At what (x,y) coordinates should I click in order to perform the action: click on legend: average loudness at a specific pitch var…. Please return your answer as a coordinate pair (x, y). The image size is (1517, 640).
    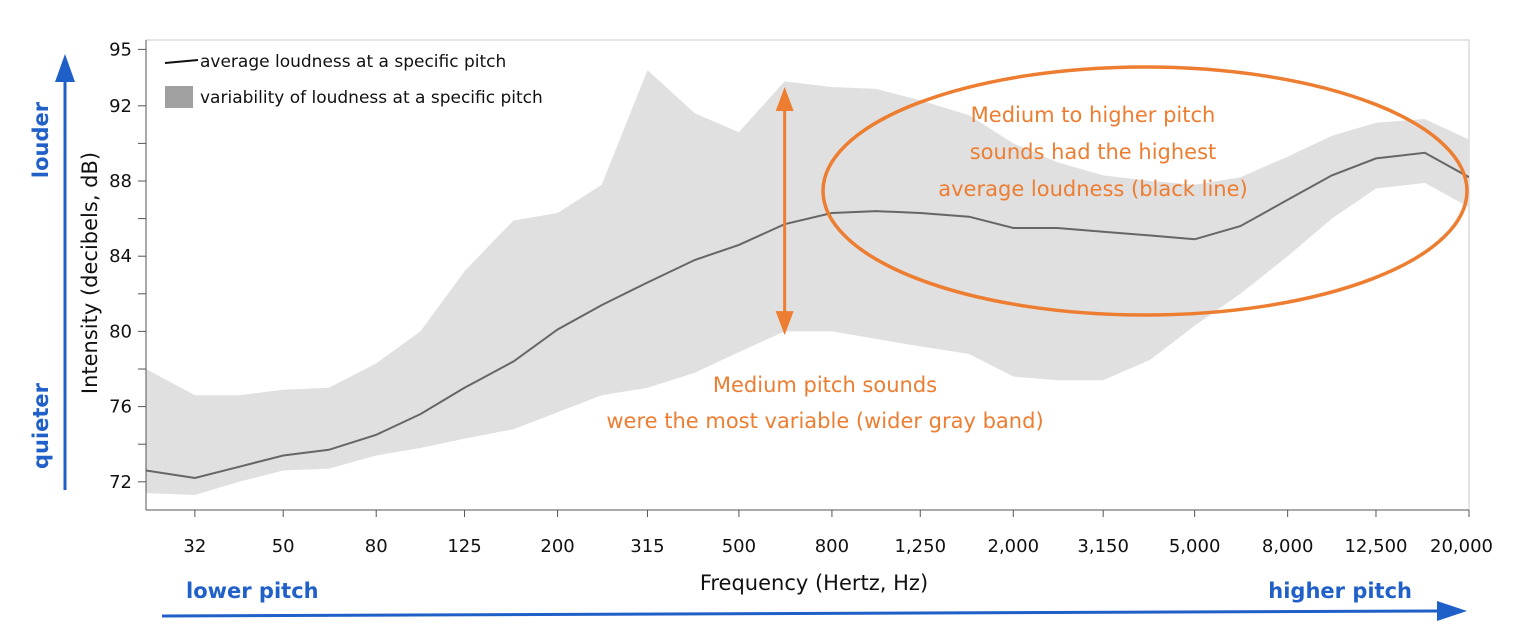
    Looking at the image, I should click on (353, 80).